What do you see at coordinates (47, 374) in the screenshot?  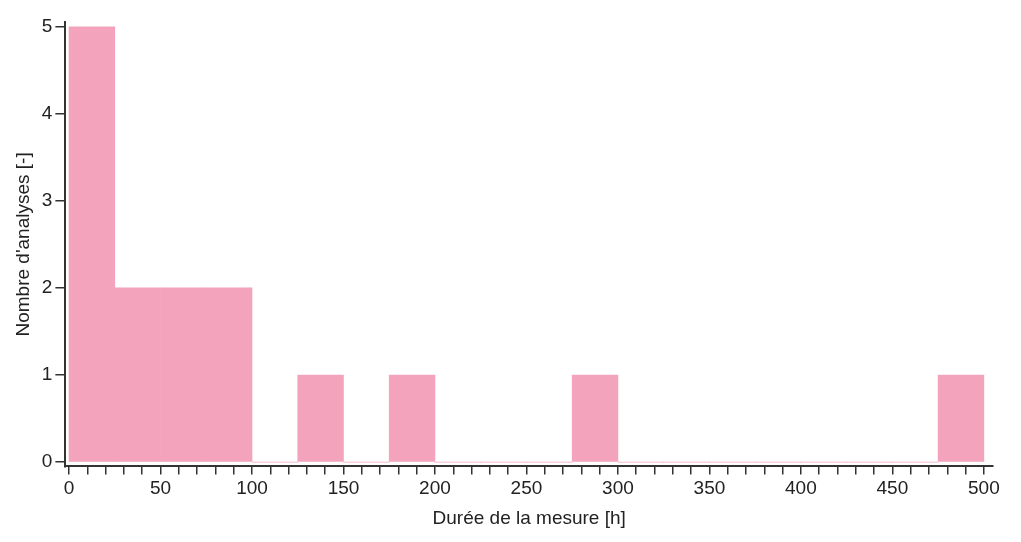 I see `y-tick-label: 1` at bounding box center [47, 374].